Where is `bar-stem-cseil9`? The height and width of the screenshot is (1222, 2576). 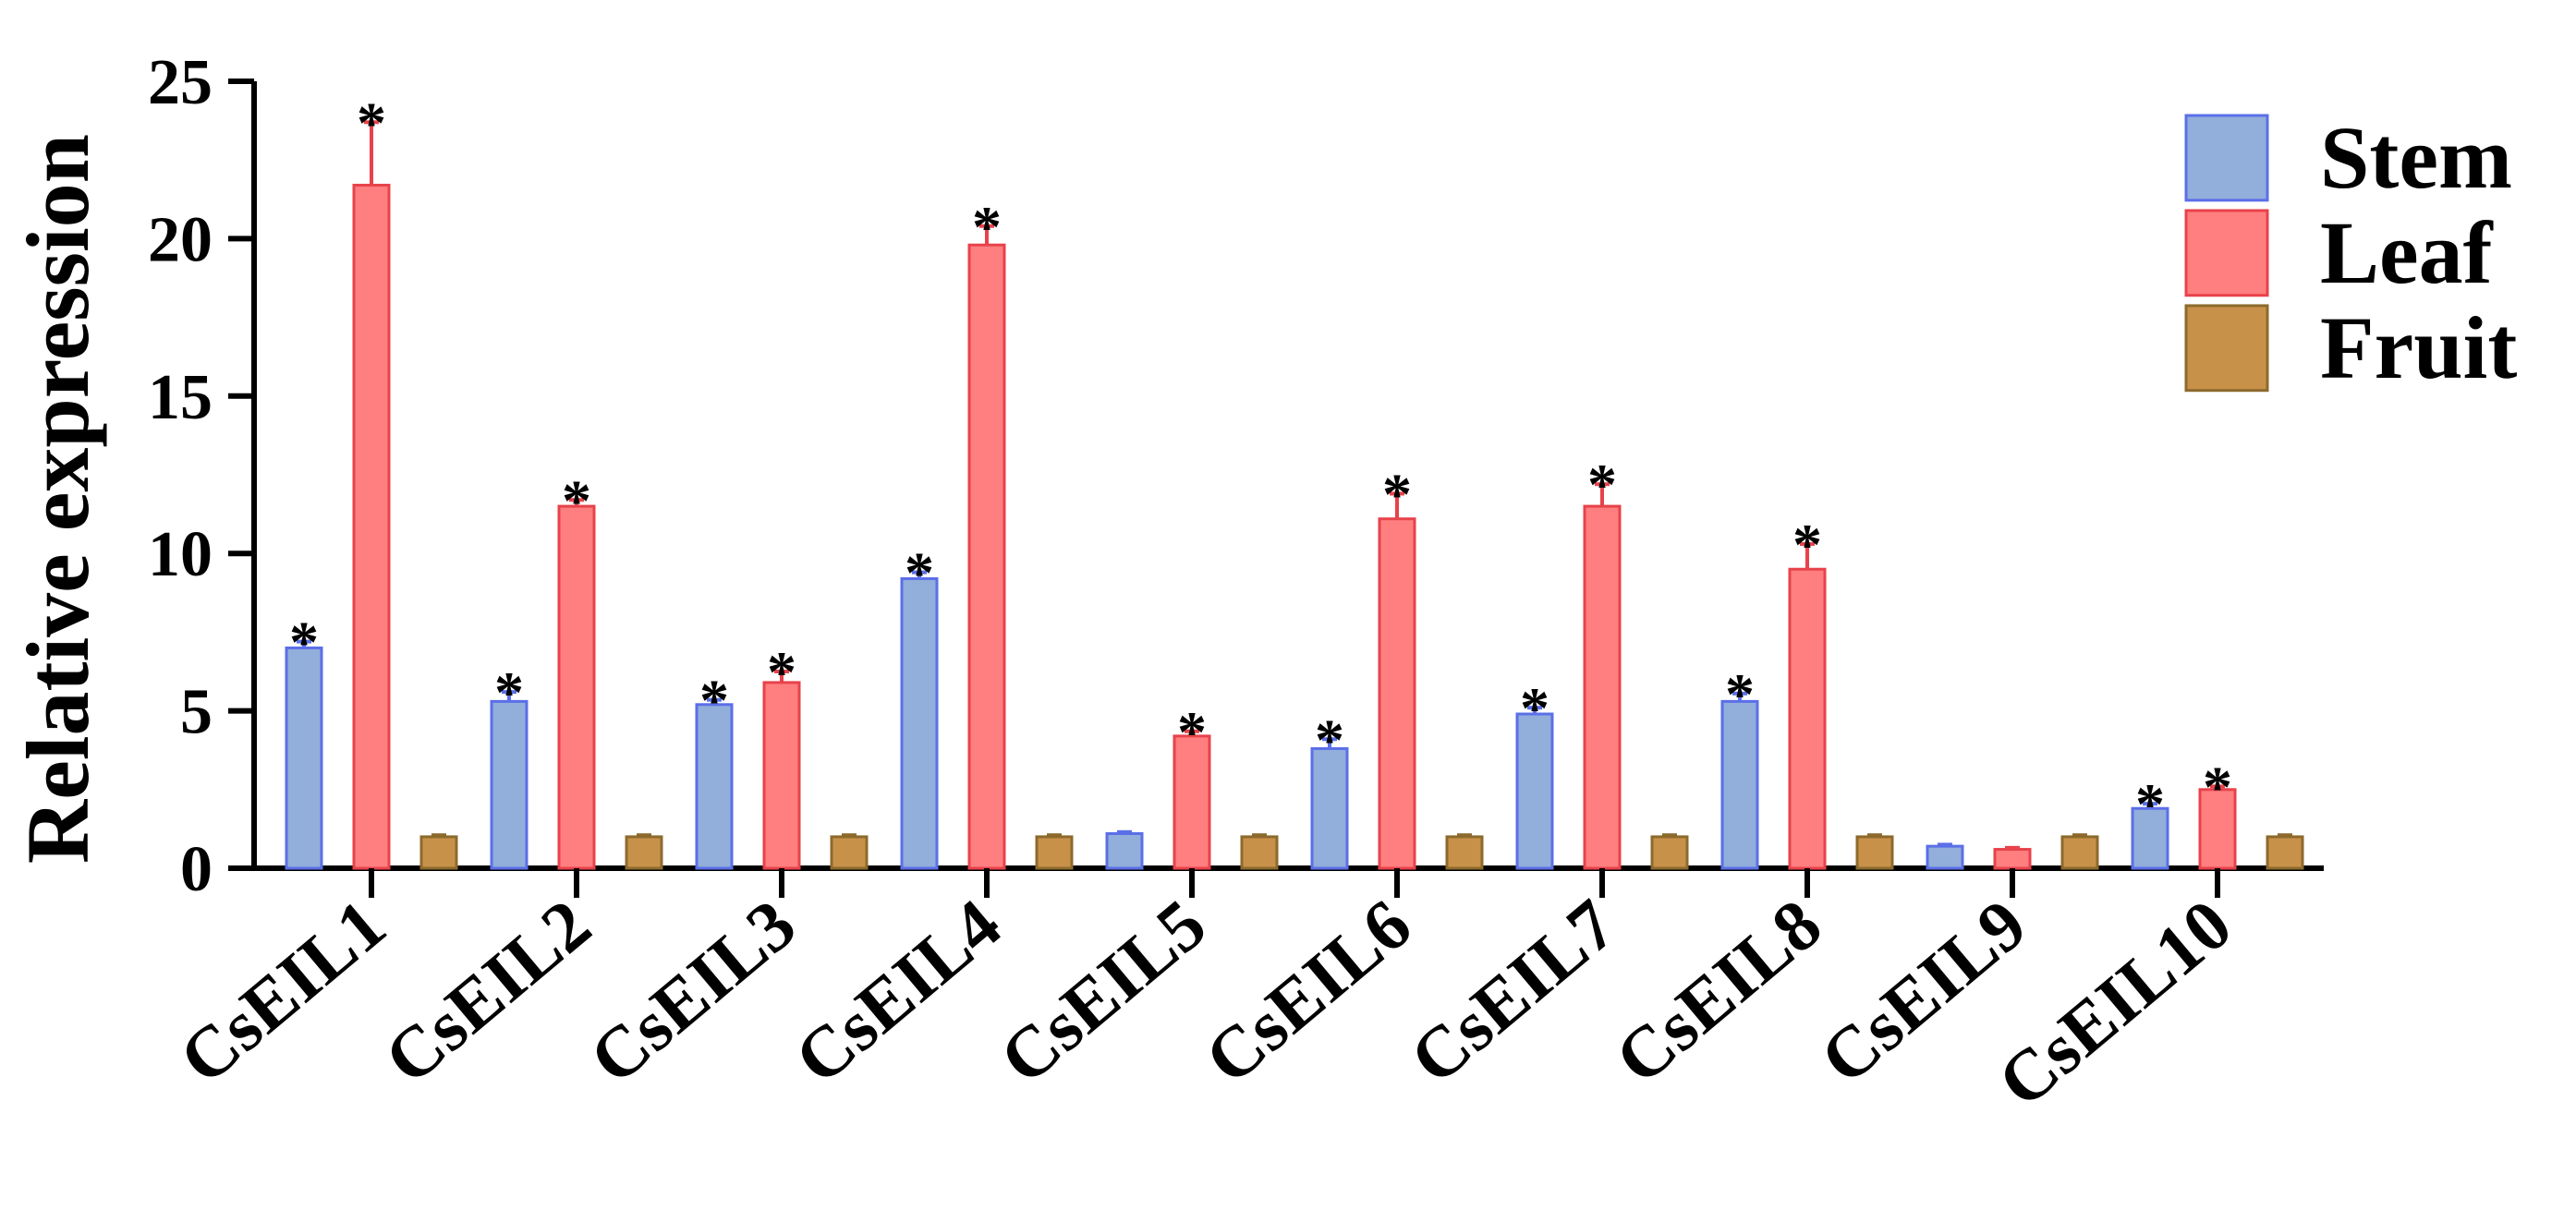
bar-stem-cseil9 is located at coordinates (1945, 857).